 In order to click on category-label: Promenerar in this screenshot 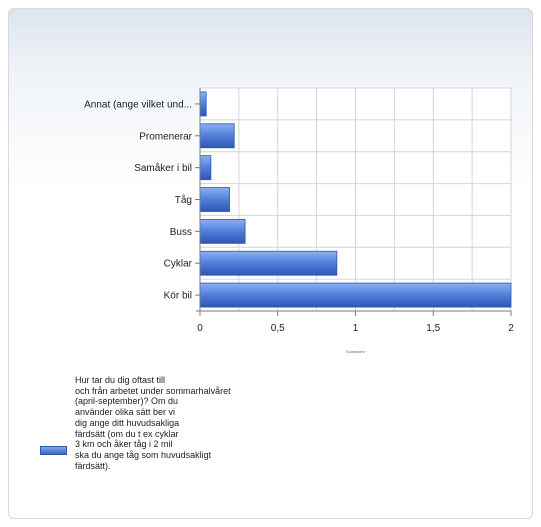, I will do `click(165, 136)`.